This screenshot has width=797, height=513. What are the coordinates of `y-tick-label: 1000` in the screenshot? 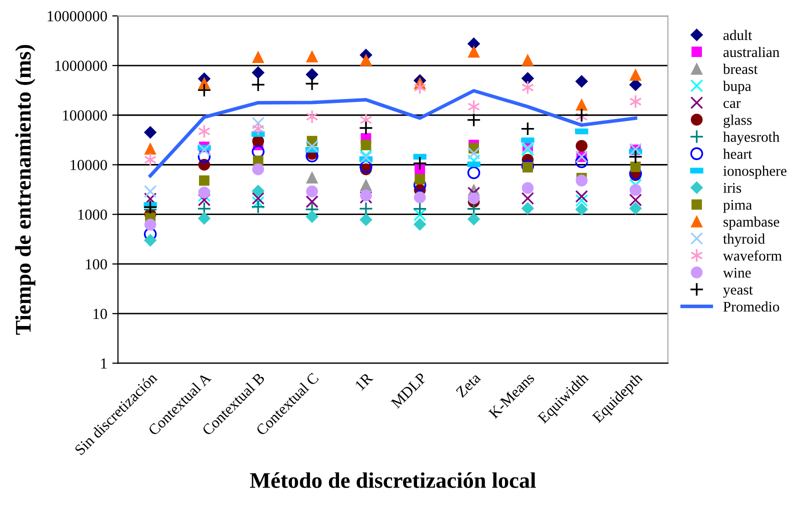 It's located at (92, 215).